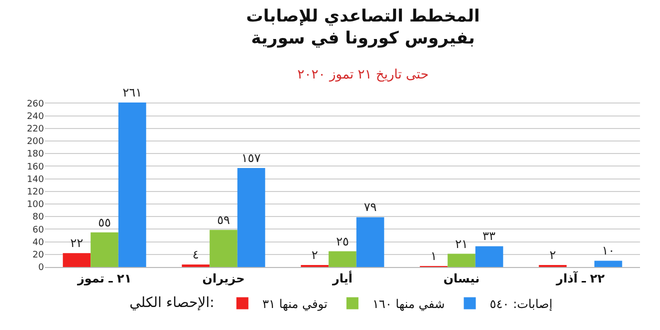  Describe the element at coordinates (38, 230) in the screenshot. I see `y-tick-label: 60` at that location.